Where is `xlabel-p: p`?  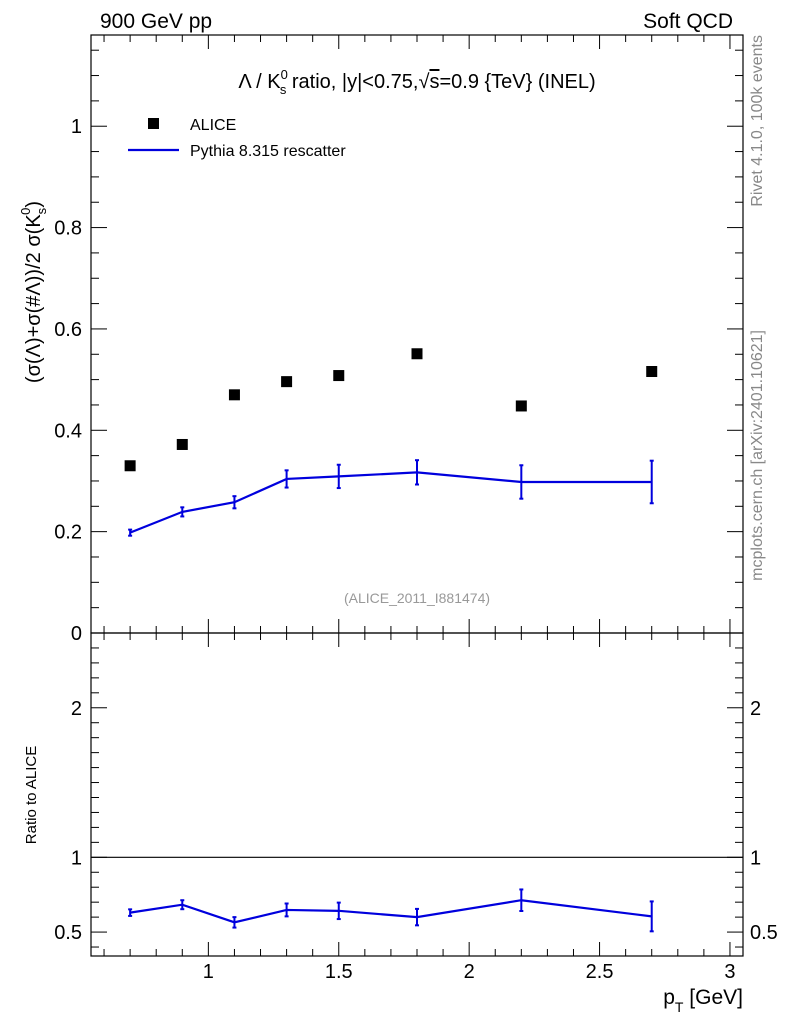 xlabel-p: p is located at coordinates (669, 997).